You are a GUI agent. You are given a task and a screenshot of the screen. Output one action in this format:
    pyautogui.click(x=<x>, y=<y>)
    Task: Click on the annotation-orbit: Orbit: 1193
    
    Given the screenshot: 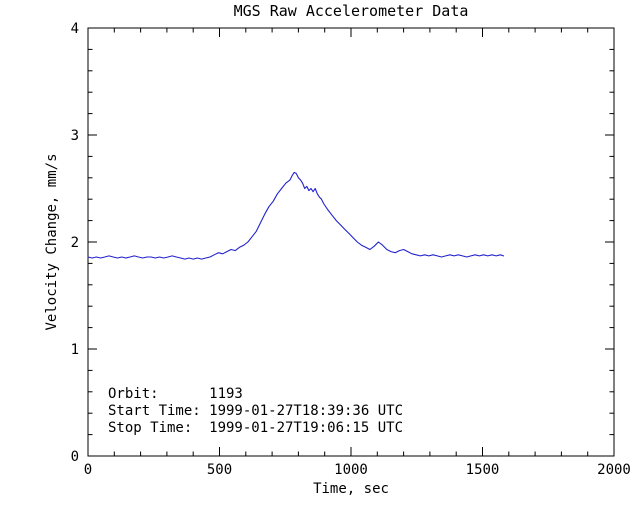 What is the action you would take?
    pyautogui.click(x=175, y=394)
    